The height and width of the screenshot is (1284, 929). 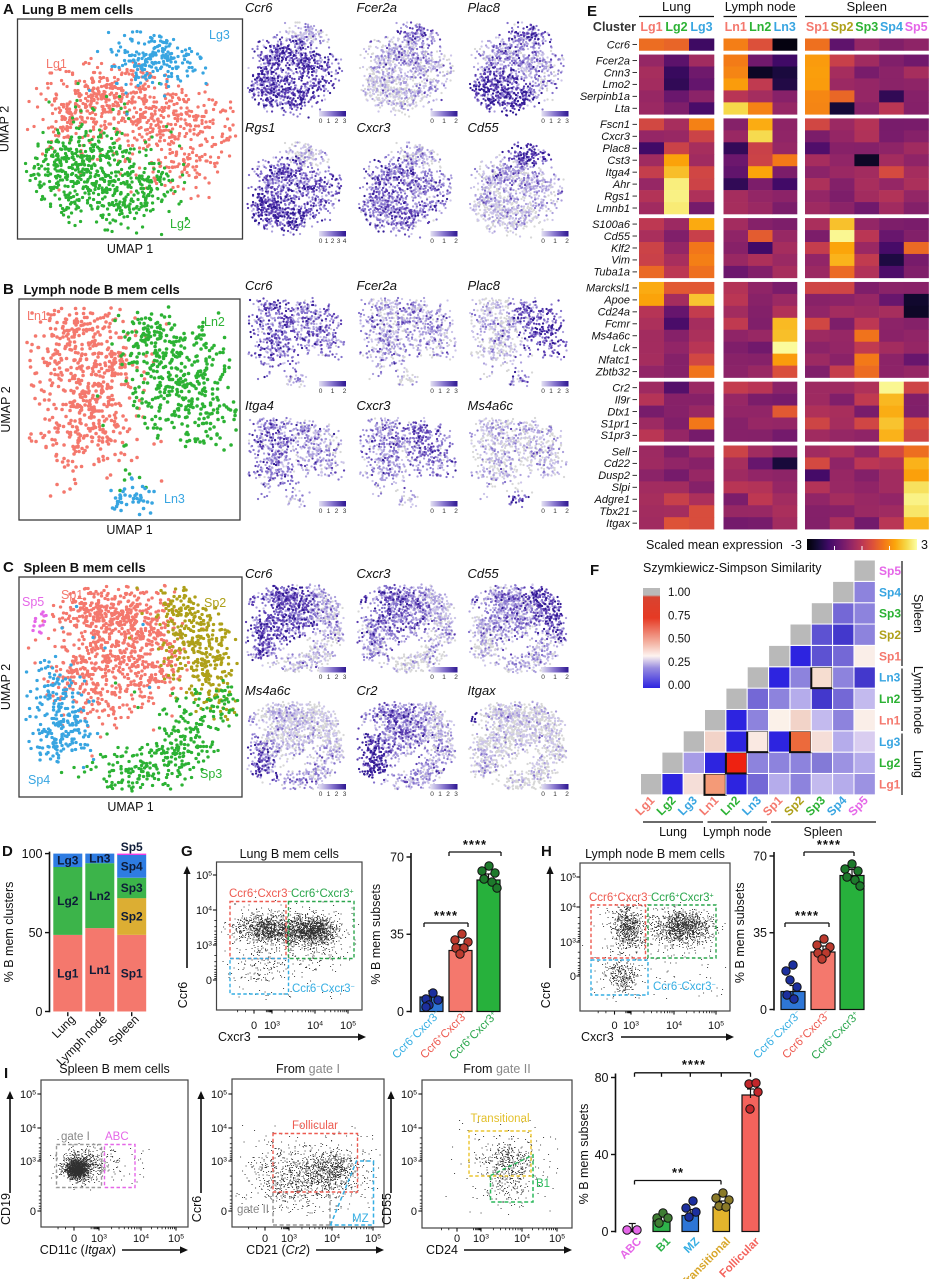 I want to click on svg-text: Tbx21, so click(x=614, y=512).